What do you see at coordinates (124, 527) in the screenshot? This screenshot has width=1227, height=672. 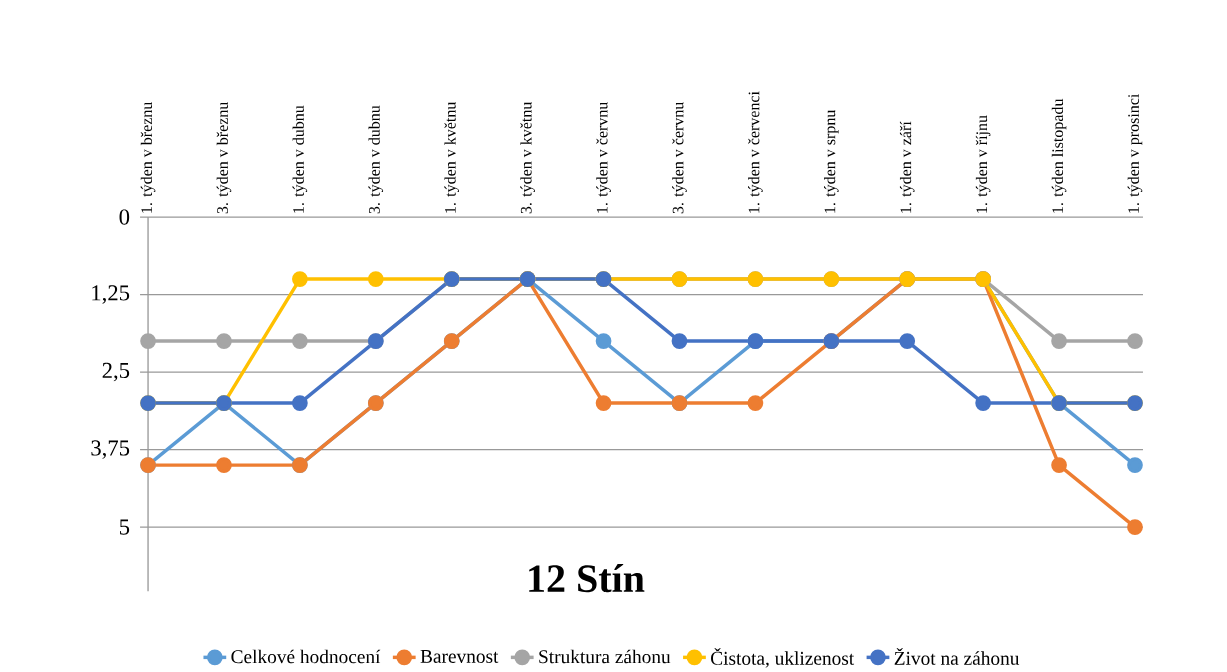 I see `y-tick-label: 5` at bounding box center [124, 527].